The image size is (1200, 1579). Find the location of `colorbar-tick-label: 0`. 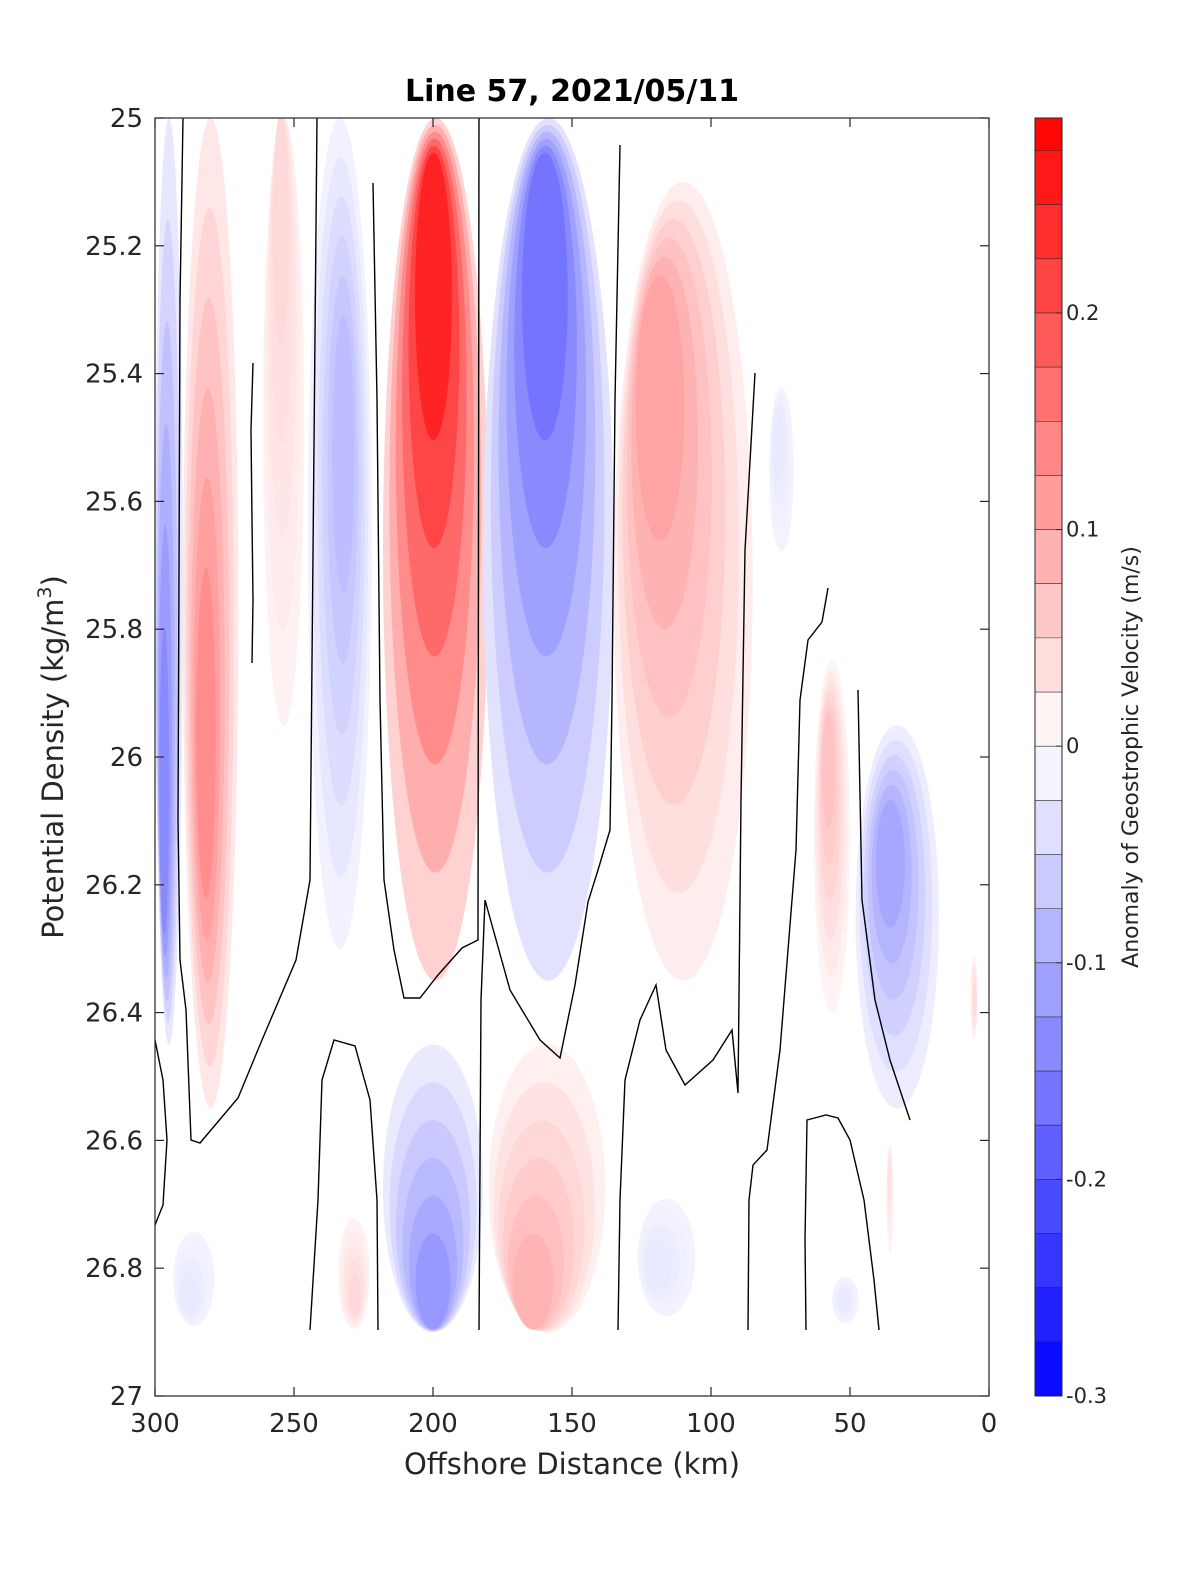

colorbar-tick-label: 0 is located at coordinates (1072, 746).